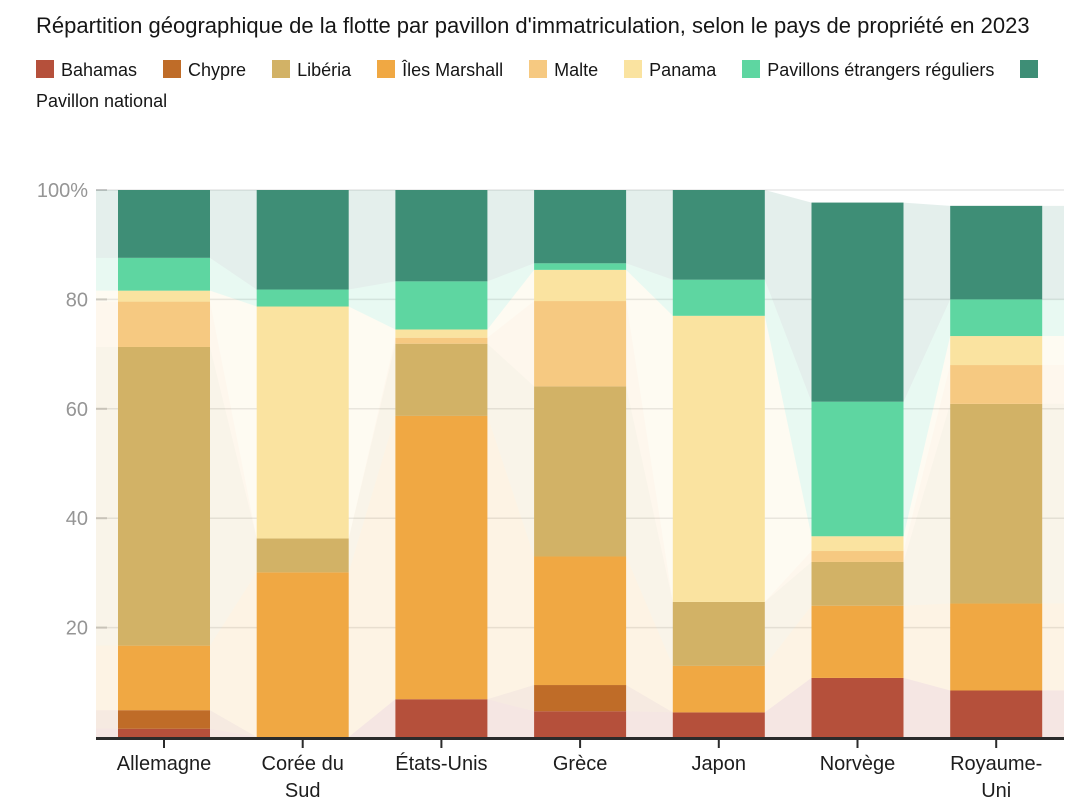  I want to click on bar-segment-etats-unis-liberia, so click(441, 379).